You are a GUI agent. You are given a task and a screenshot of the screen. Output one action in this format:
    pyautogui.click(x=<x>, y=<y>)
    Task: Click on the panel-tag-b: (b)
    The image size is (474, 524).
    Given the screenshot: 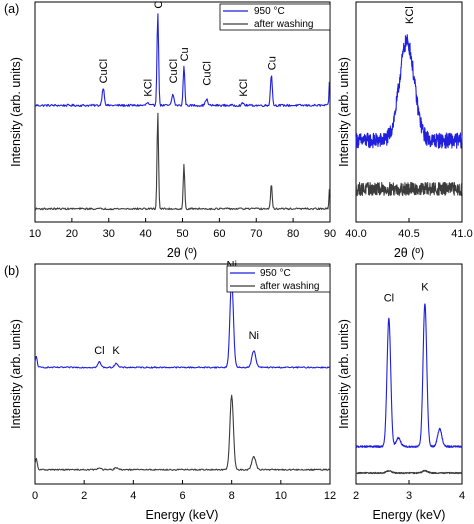 What is the action you would take?
    pyautogui.click(x=11, y=271)
    